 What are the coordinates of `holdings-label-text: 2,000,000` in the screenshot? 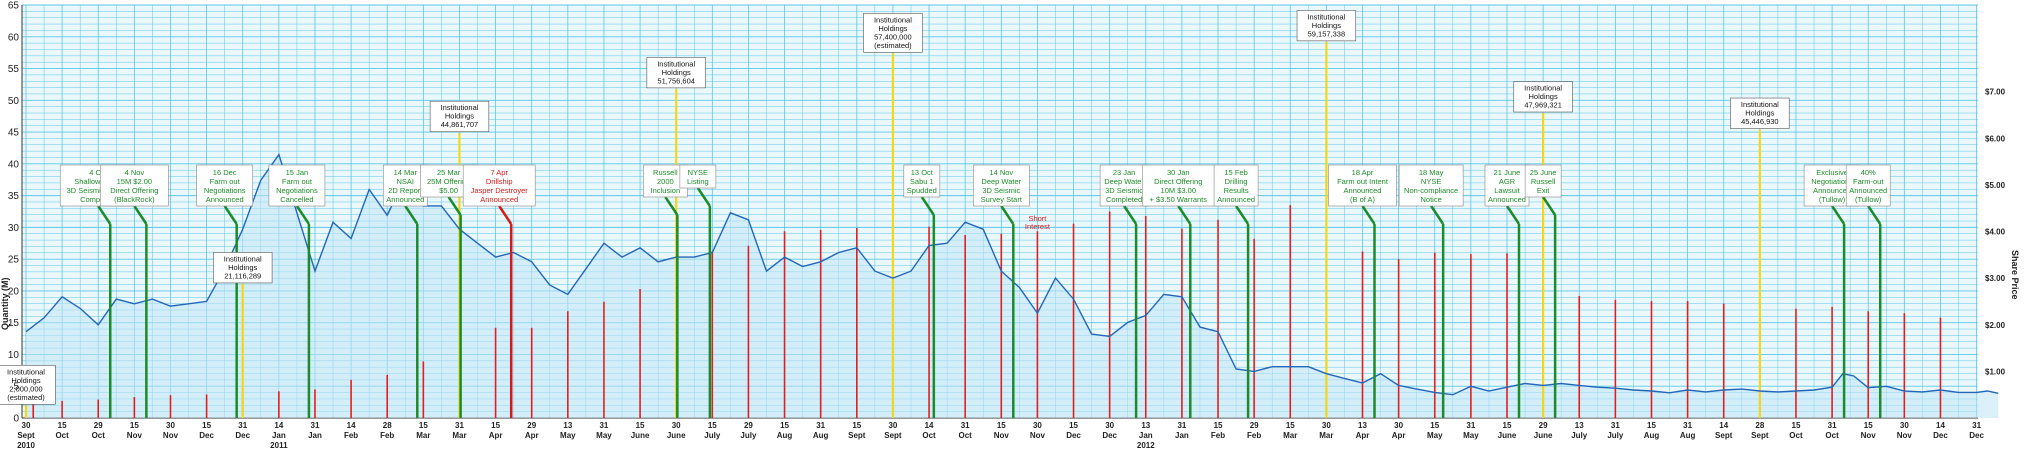 It's located at (25, 388).